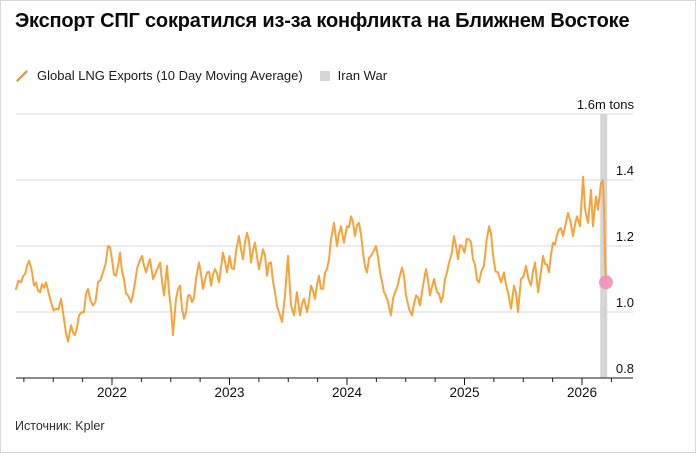 The width and height of the screenshot is (696, 453). What do you see at coordinates (464, 392) in the screenshot?
I see `x-tick-label: 2025` at bounding box center [464, 392].